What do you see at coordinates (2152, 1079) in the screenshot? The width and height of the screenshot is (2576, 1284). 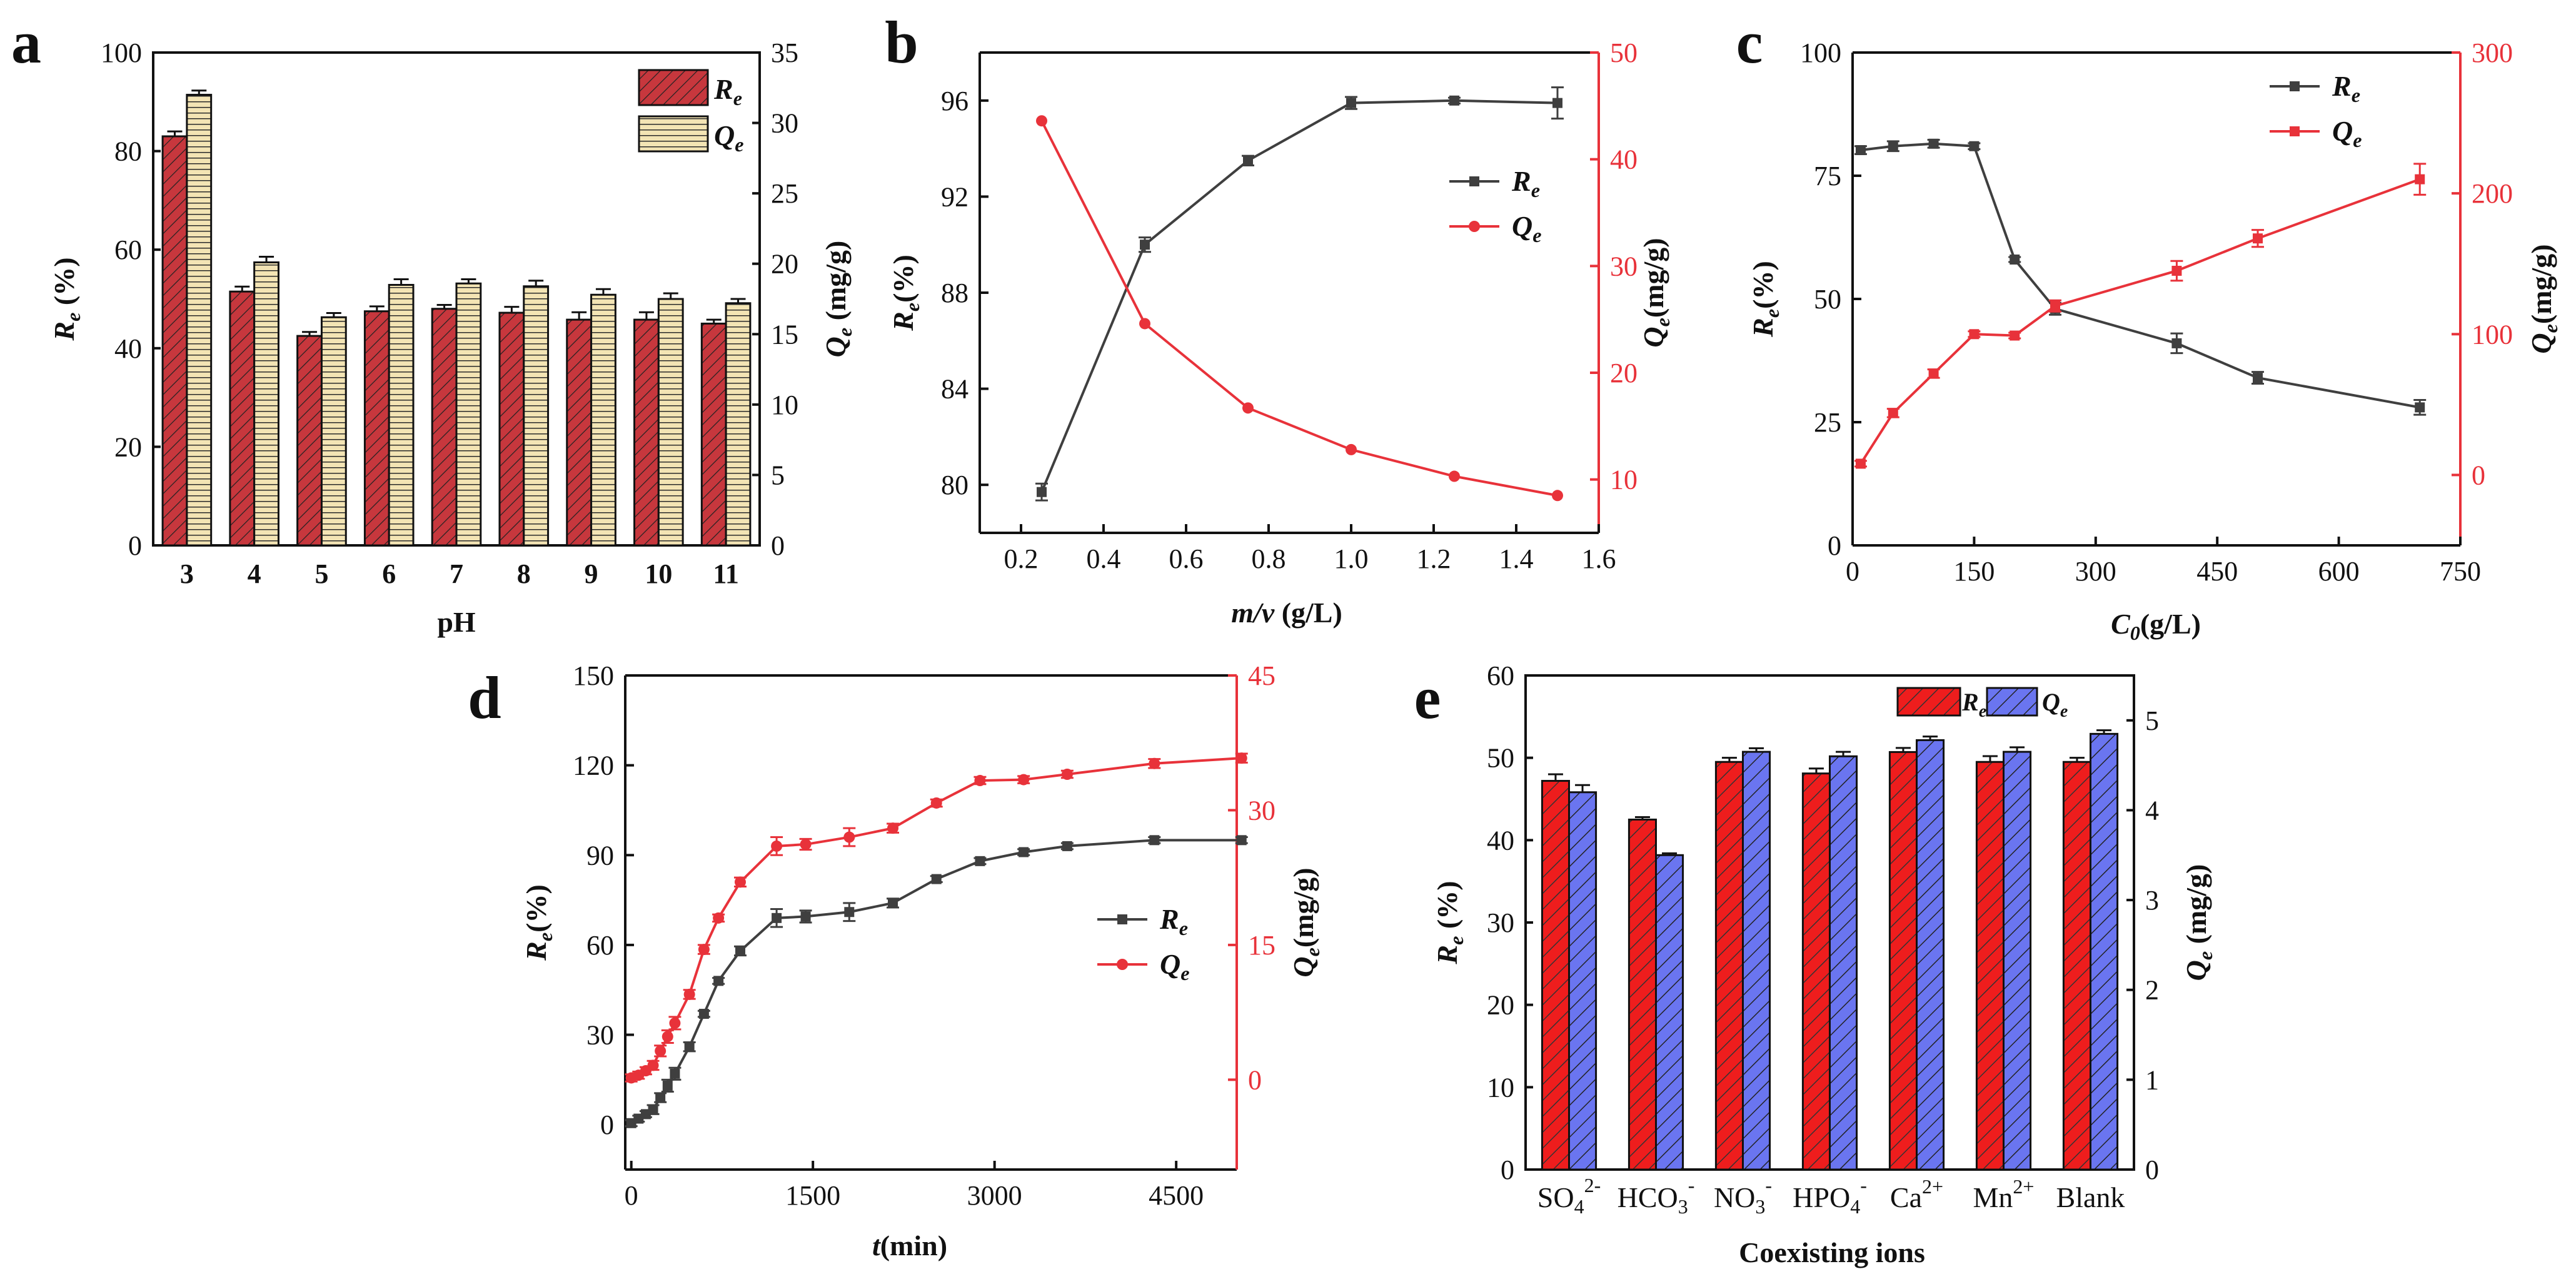 I see `panel-e-right-tick-label: 1` at bounding box center [2152, 1079].